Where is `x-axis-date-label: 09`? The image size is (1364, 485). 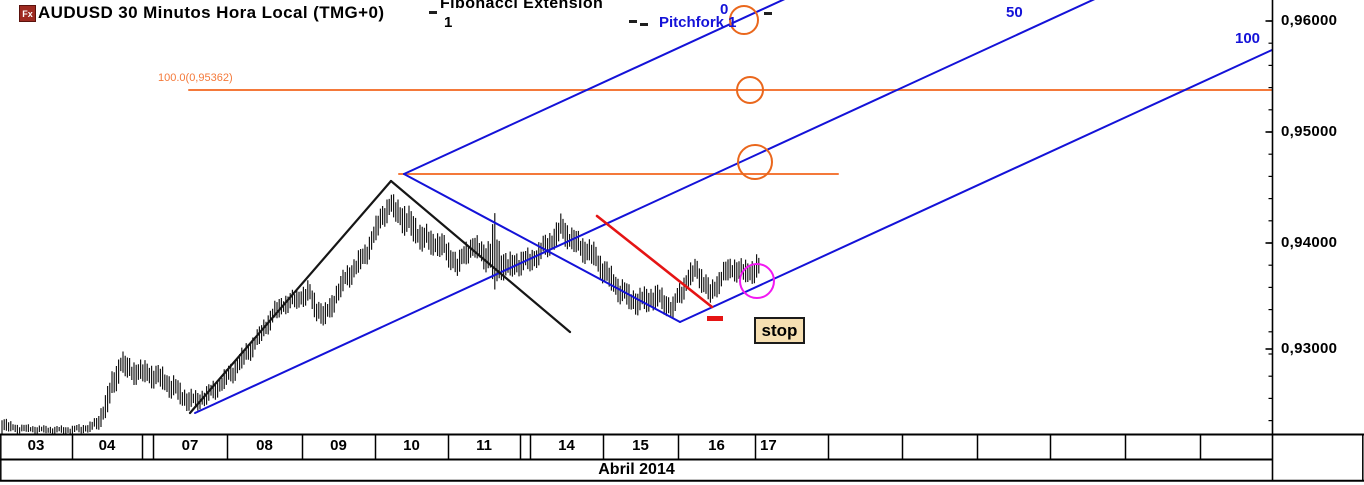 x-axis-date-label: 09 is located at coordinates (338, 445).